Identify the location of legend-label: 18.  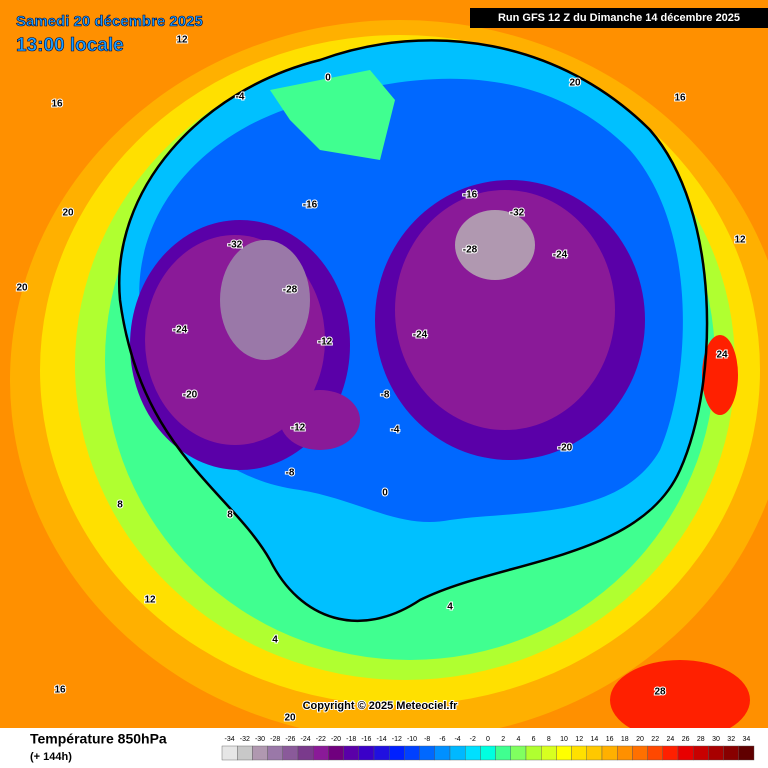
(625, 739).